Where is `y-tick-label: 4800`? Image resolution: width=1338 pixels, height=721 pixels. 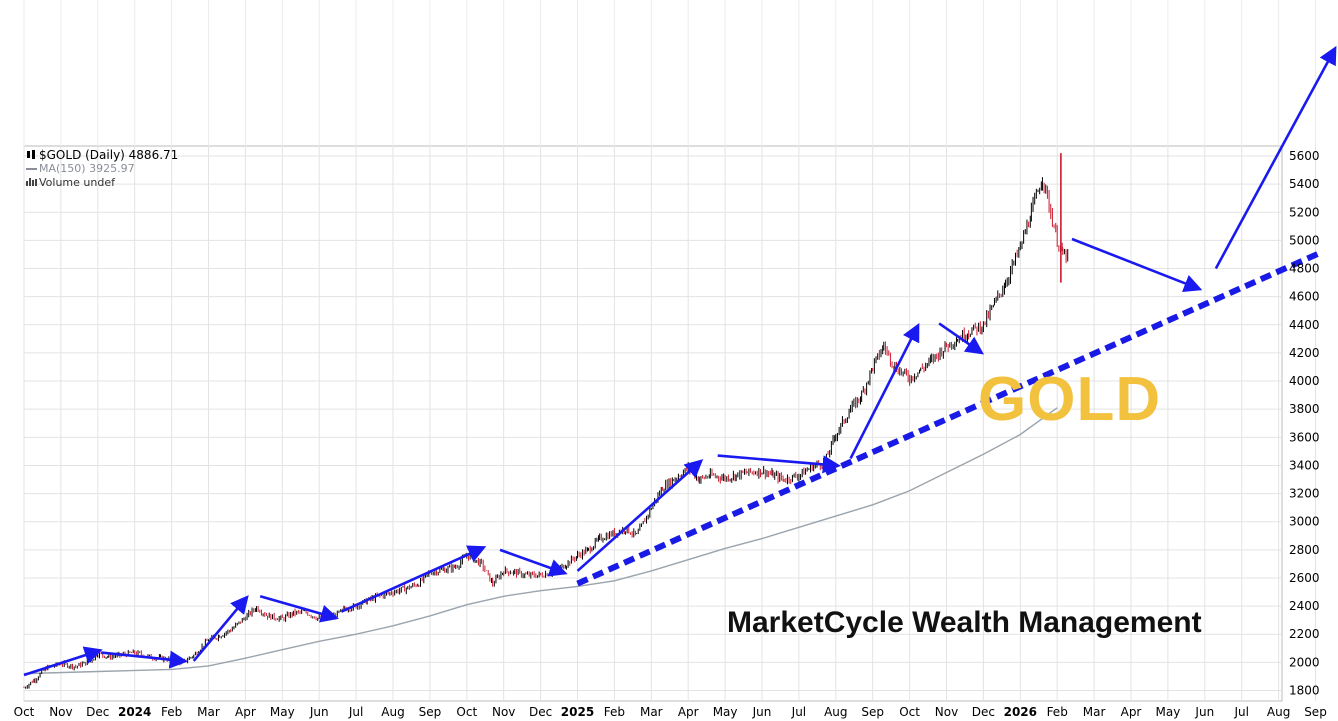 y-tick-label: 4800 is located at coordinates (1304, 269).